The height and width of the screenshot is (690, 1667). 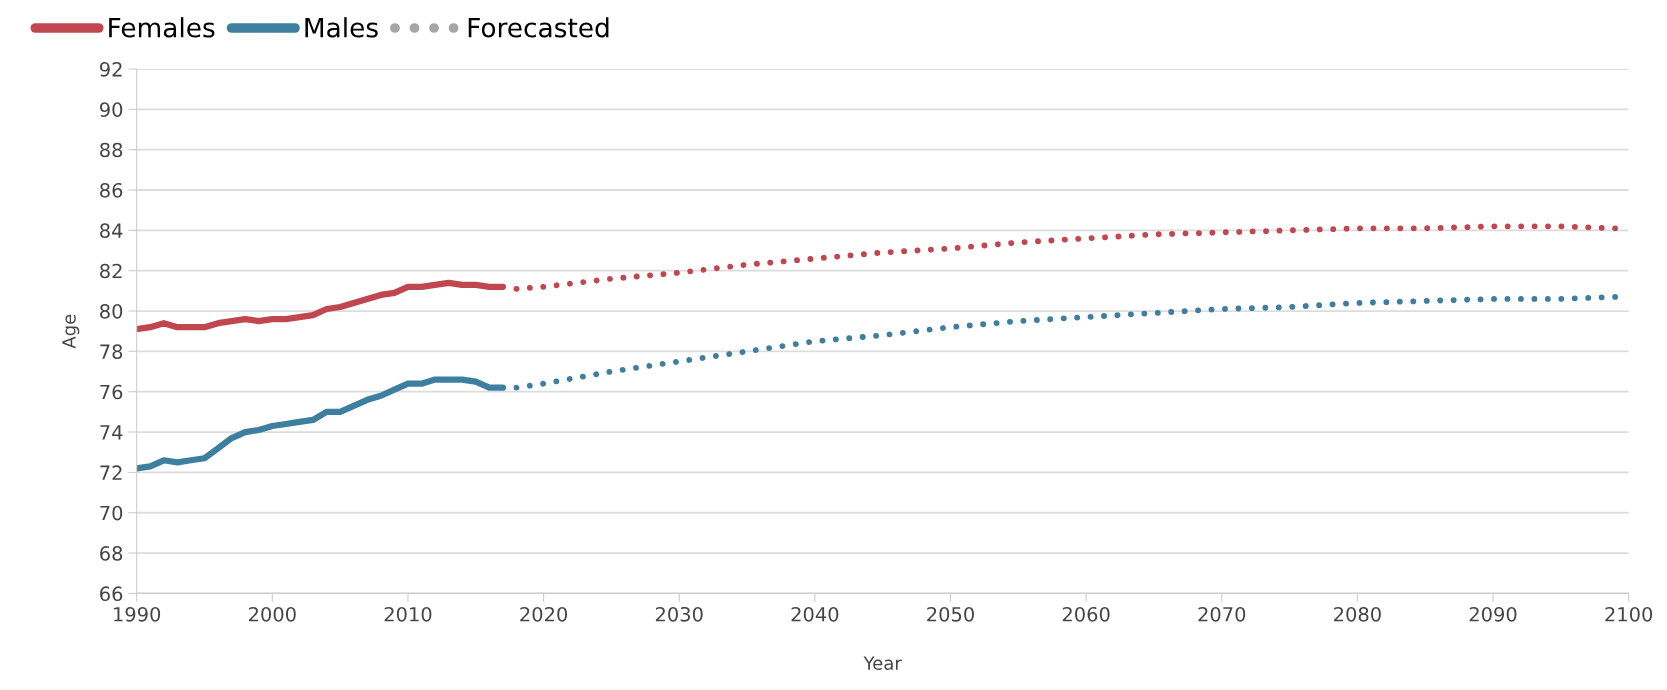 I want to click on x-tick-label: 1990, so click(x=137, y=614).